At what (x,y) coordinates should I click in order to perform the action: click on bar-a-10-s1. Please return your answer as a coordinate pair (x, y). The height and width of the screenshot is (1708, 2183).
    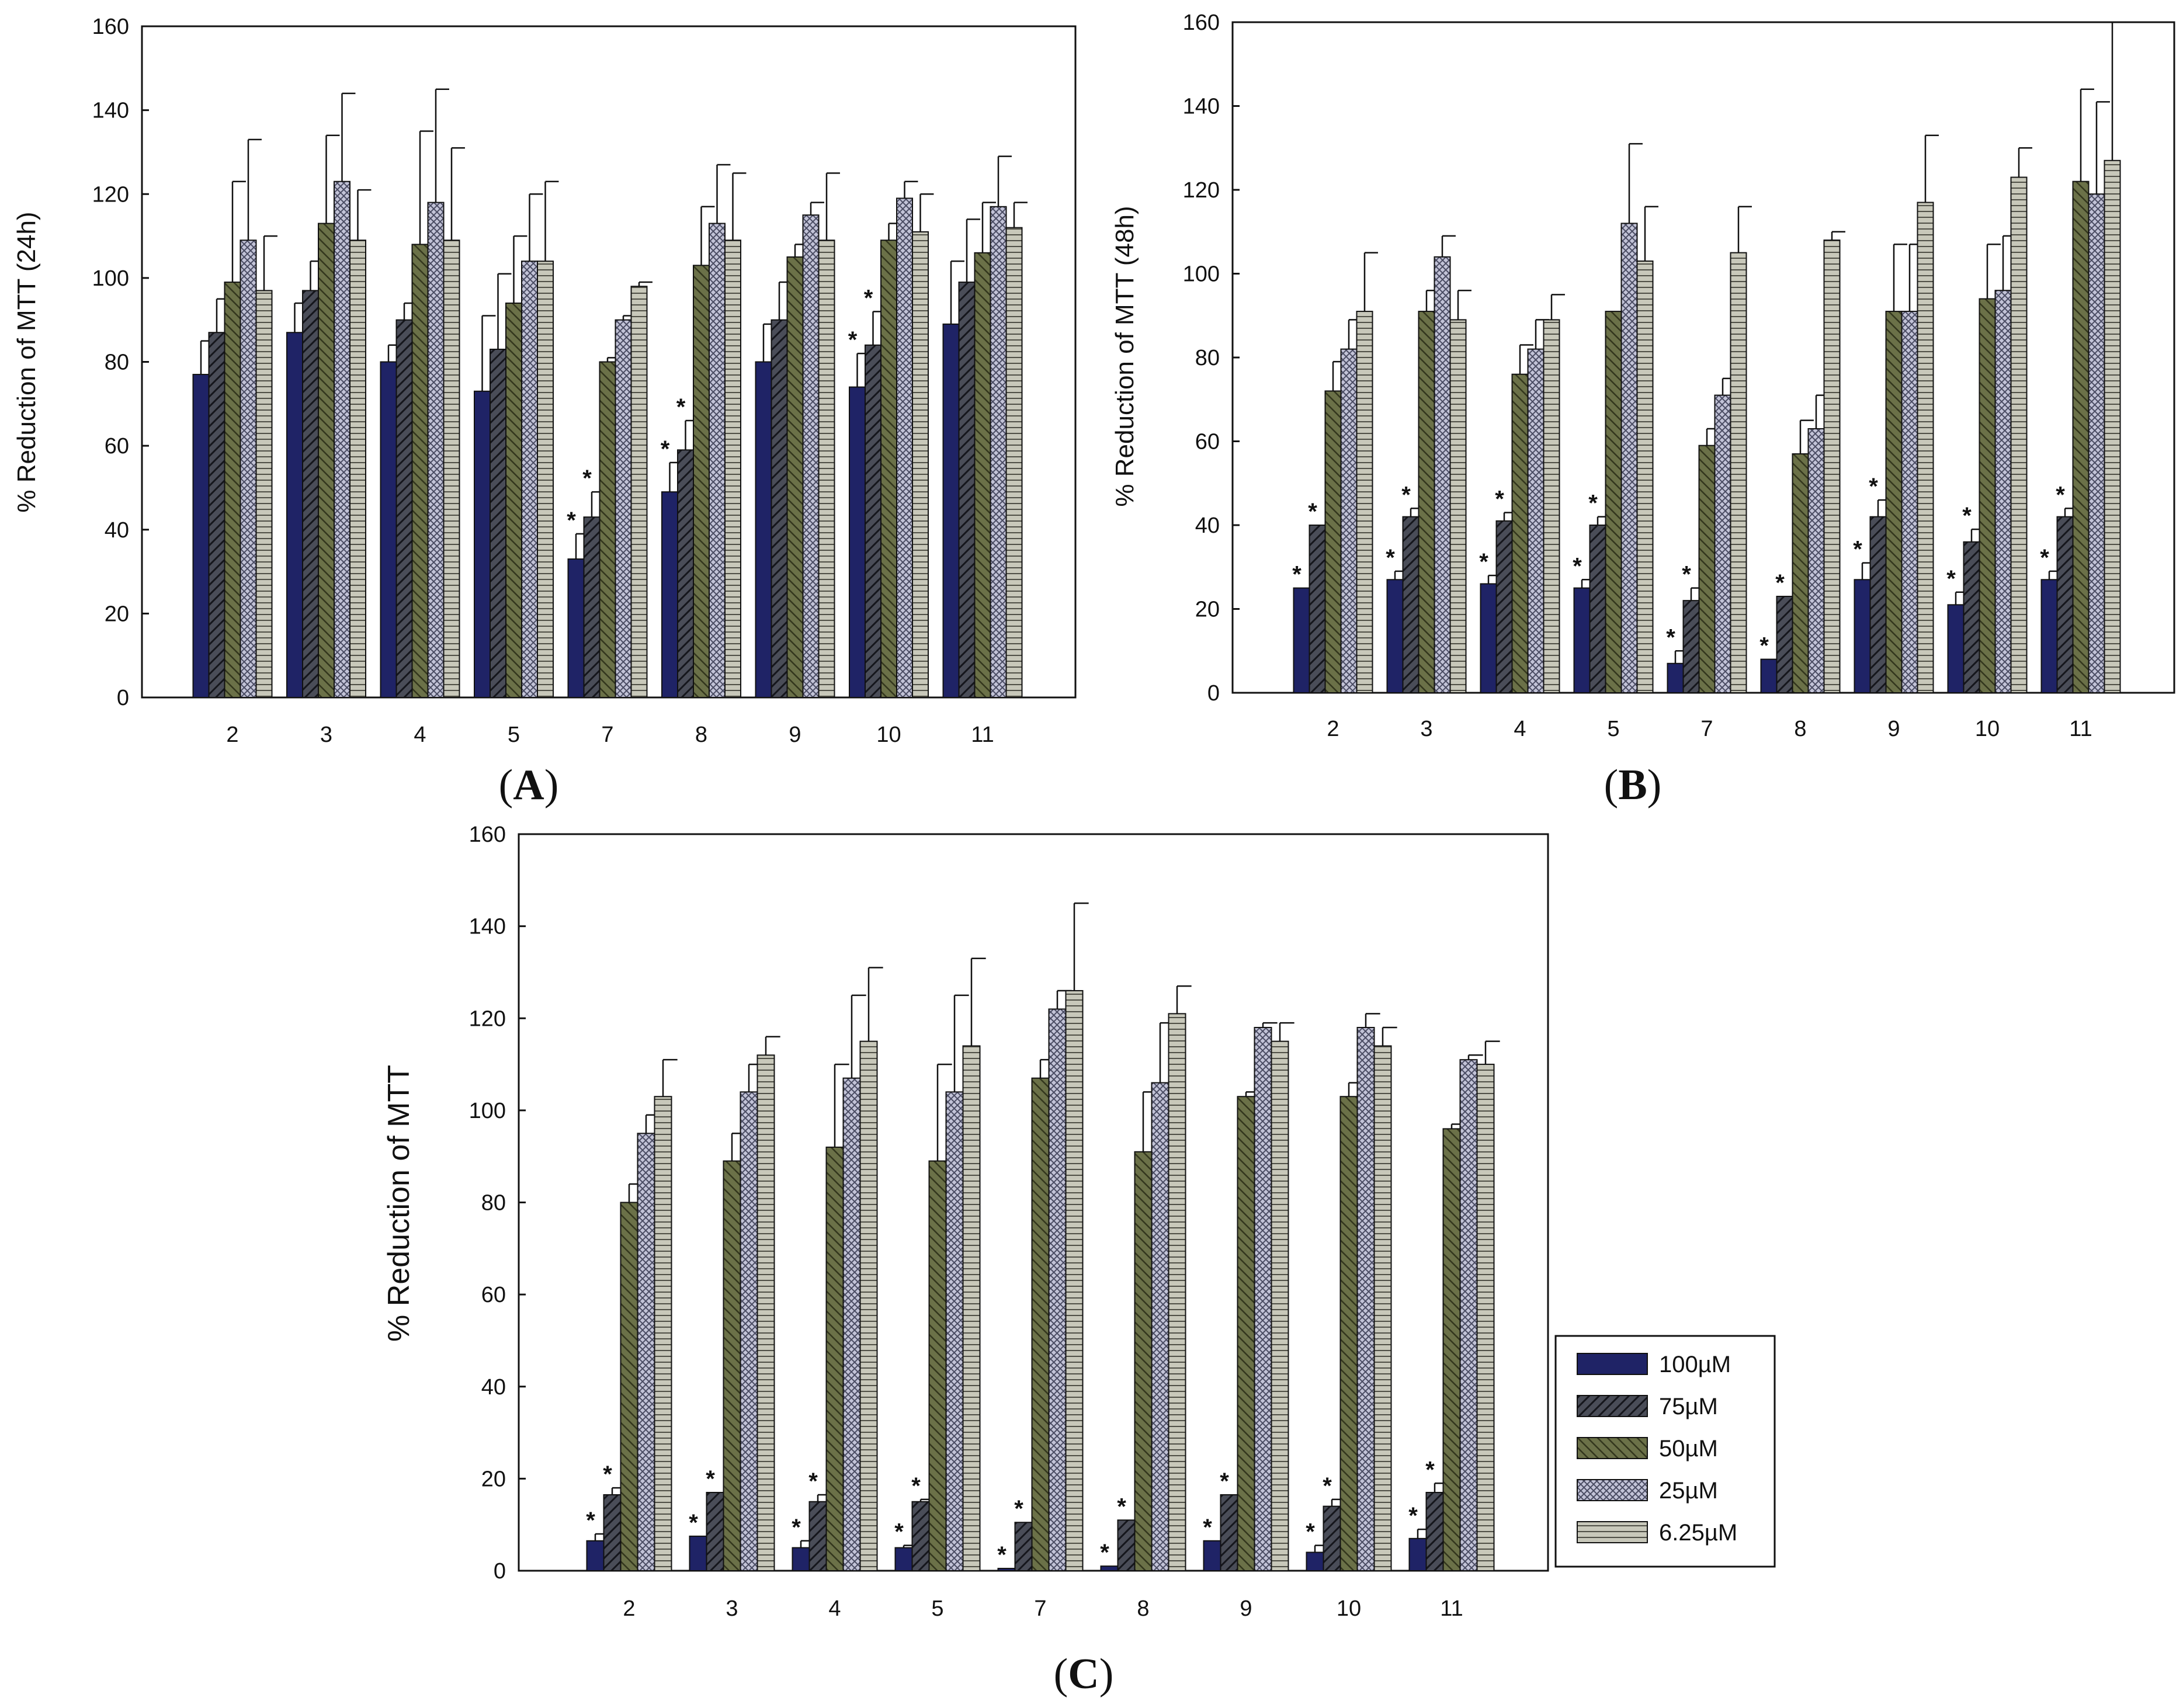
    Looking at the image, I should click on (873, 521).